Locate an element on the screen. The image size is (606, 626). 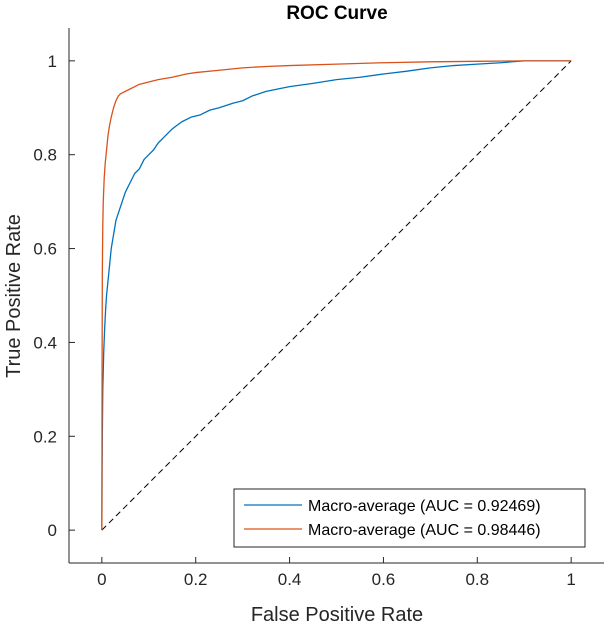
x-tick-label: 0.6 is located at coordinates (384, 579).